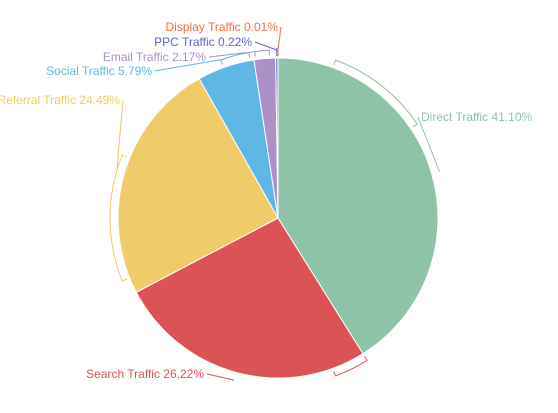 The image size is (558, 413). What do you see at coordinates (279, 41) in the screenshot?
I see `leader-line-display-traffic` at bounding box center [279, 41].